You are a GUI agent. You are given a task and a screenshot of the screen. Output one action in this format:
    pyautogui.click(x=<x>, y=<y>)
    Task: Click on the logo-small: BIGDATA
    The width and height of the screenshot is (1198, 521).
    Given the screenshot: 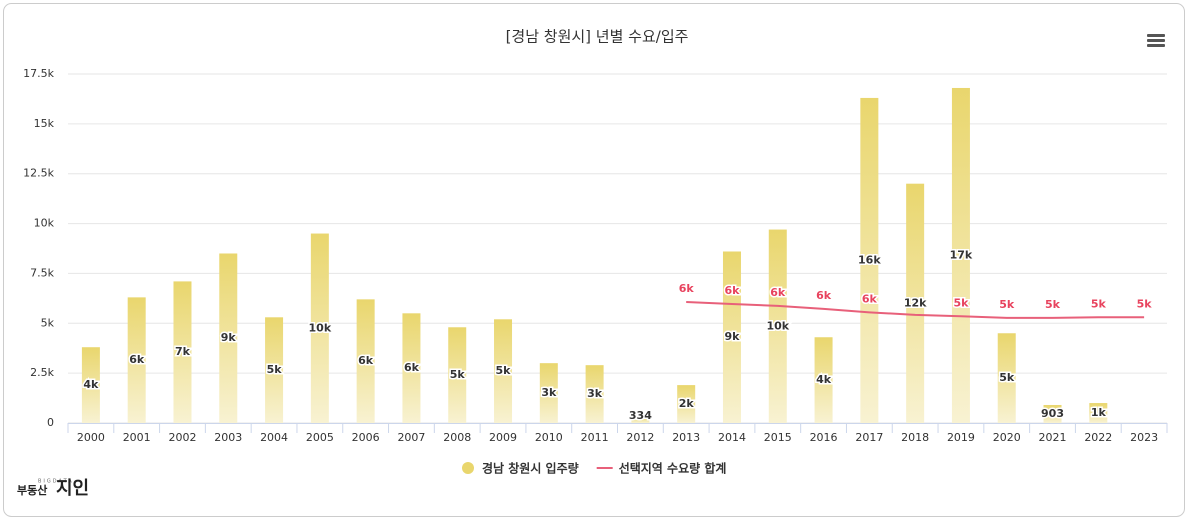 What is the action you would take?
    pyautogui.click(x=56, y=482)
    